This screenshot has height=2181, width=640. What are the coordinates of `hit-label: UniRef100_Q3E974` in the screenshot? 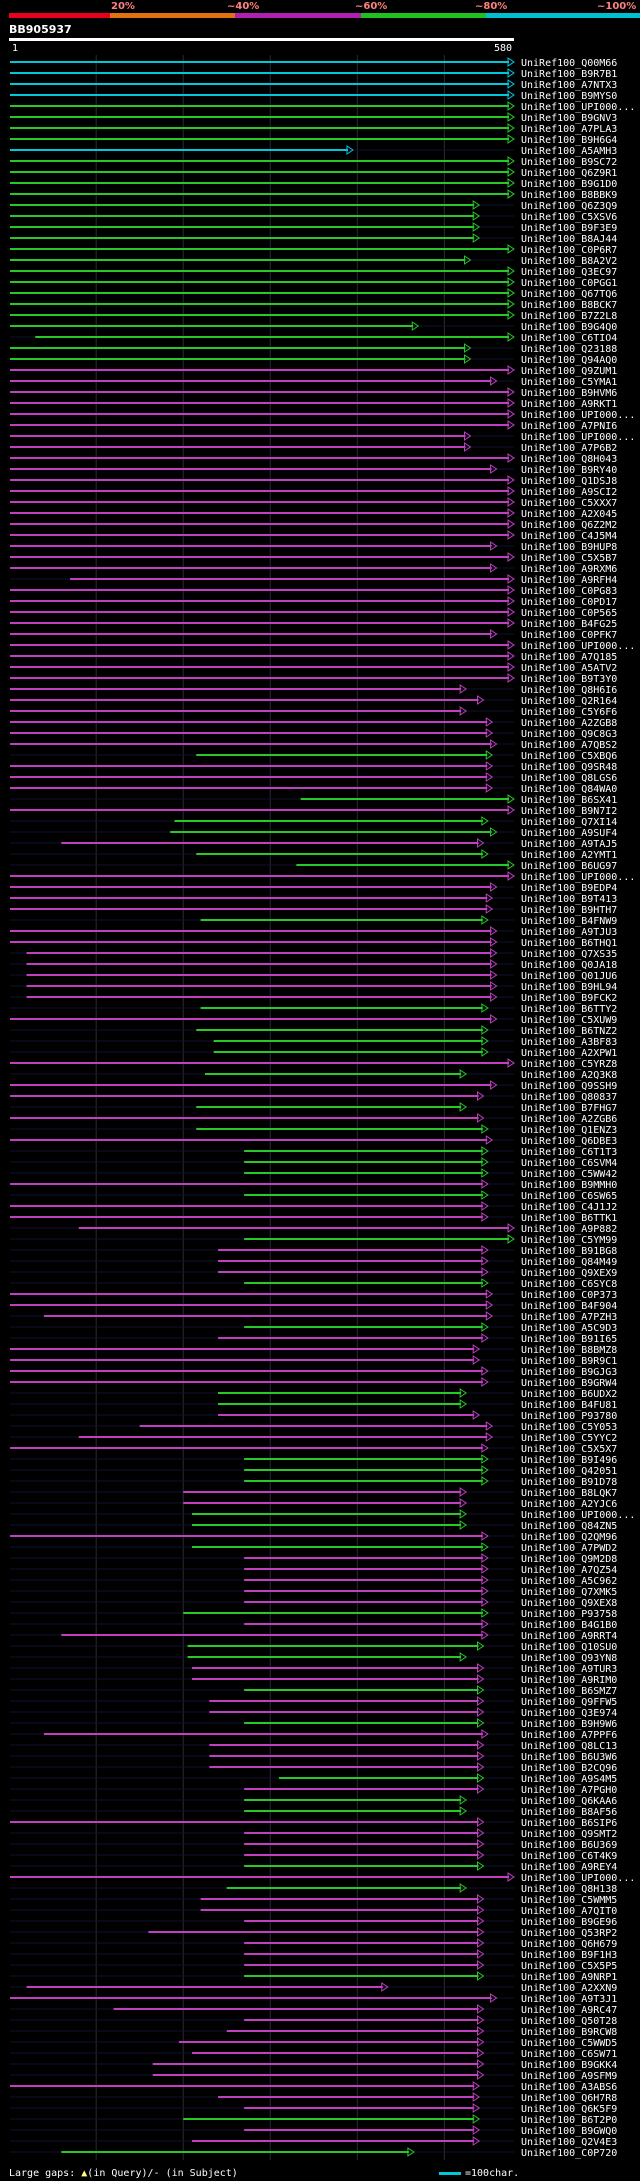 It's located at (569, 1713).